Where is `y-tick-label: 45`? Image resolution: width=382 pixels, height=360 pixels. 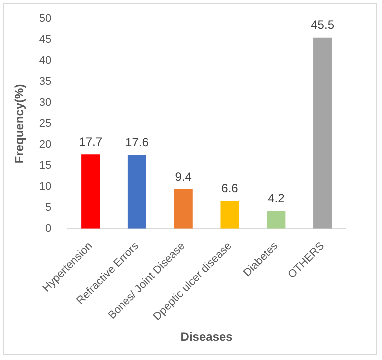
y-tick-label: 45 is located at coordinates (45, 40).